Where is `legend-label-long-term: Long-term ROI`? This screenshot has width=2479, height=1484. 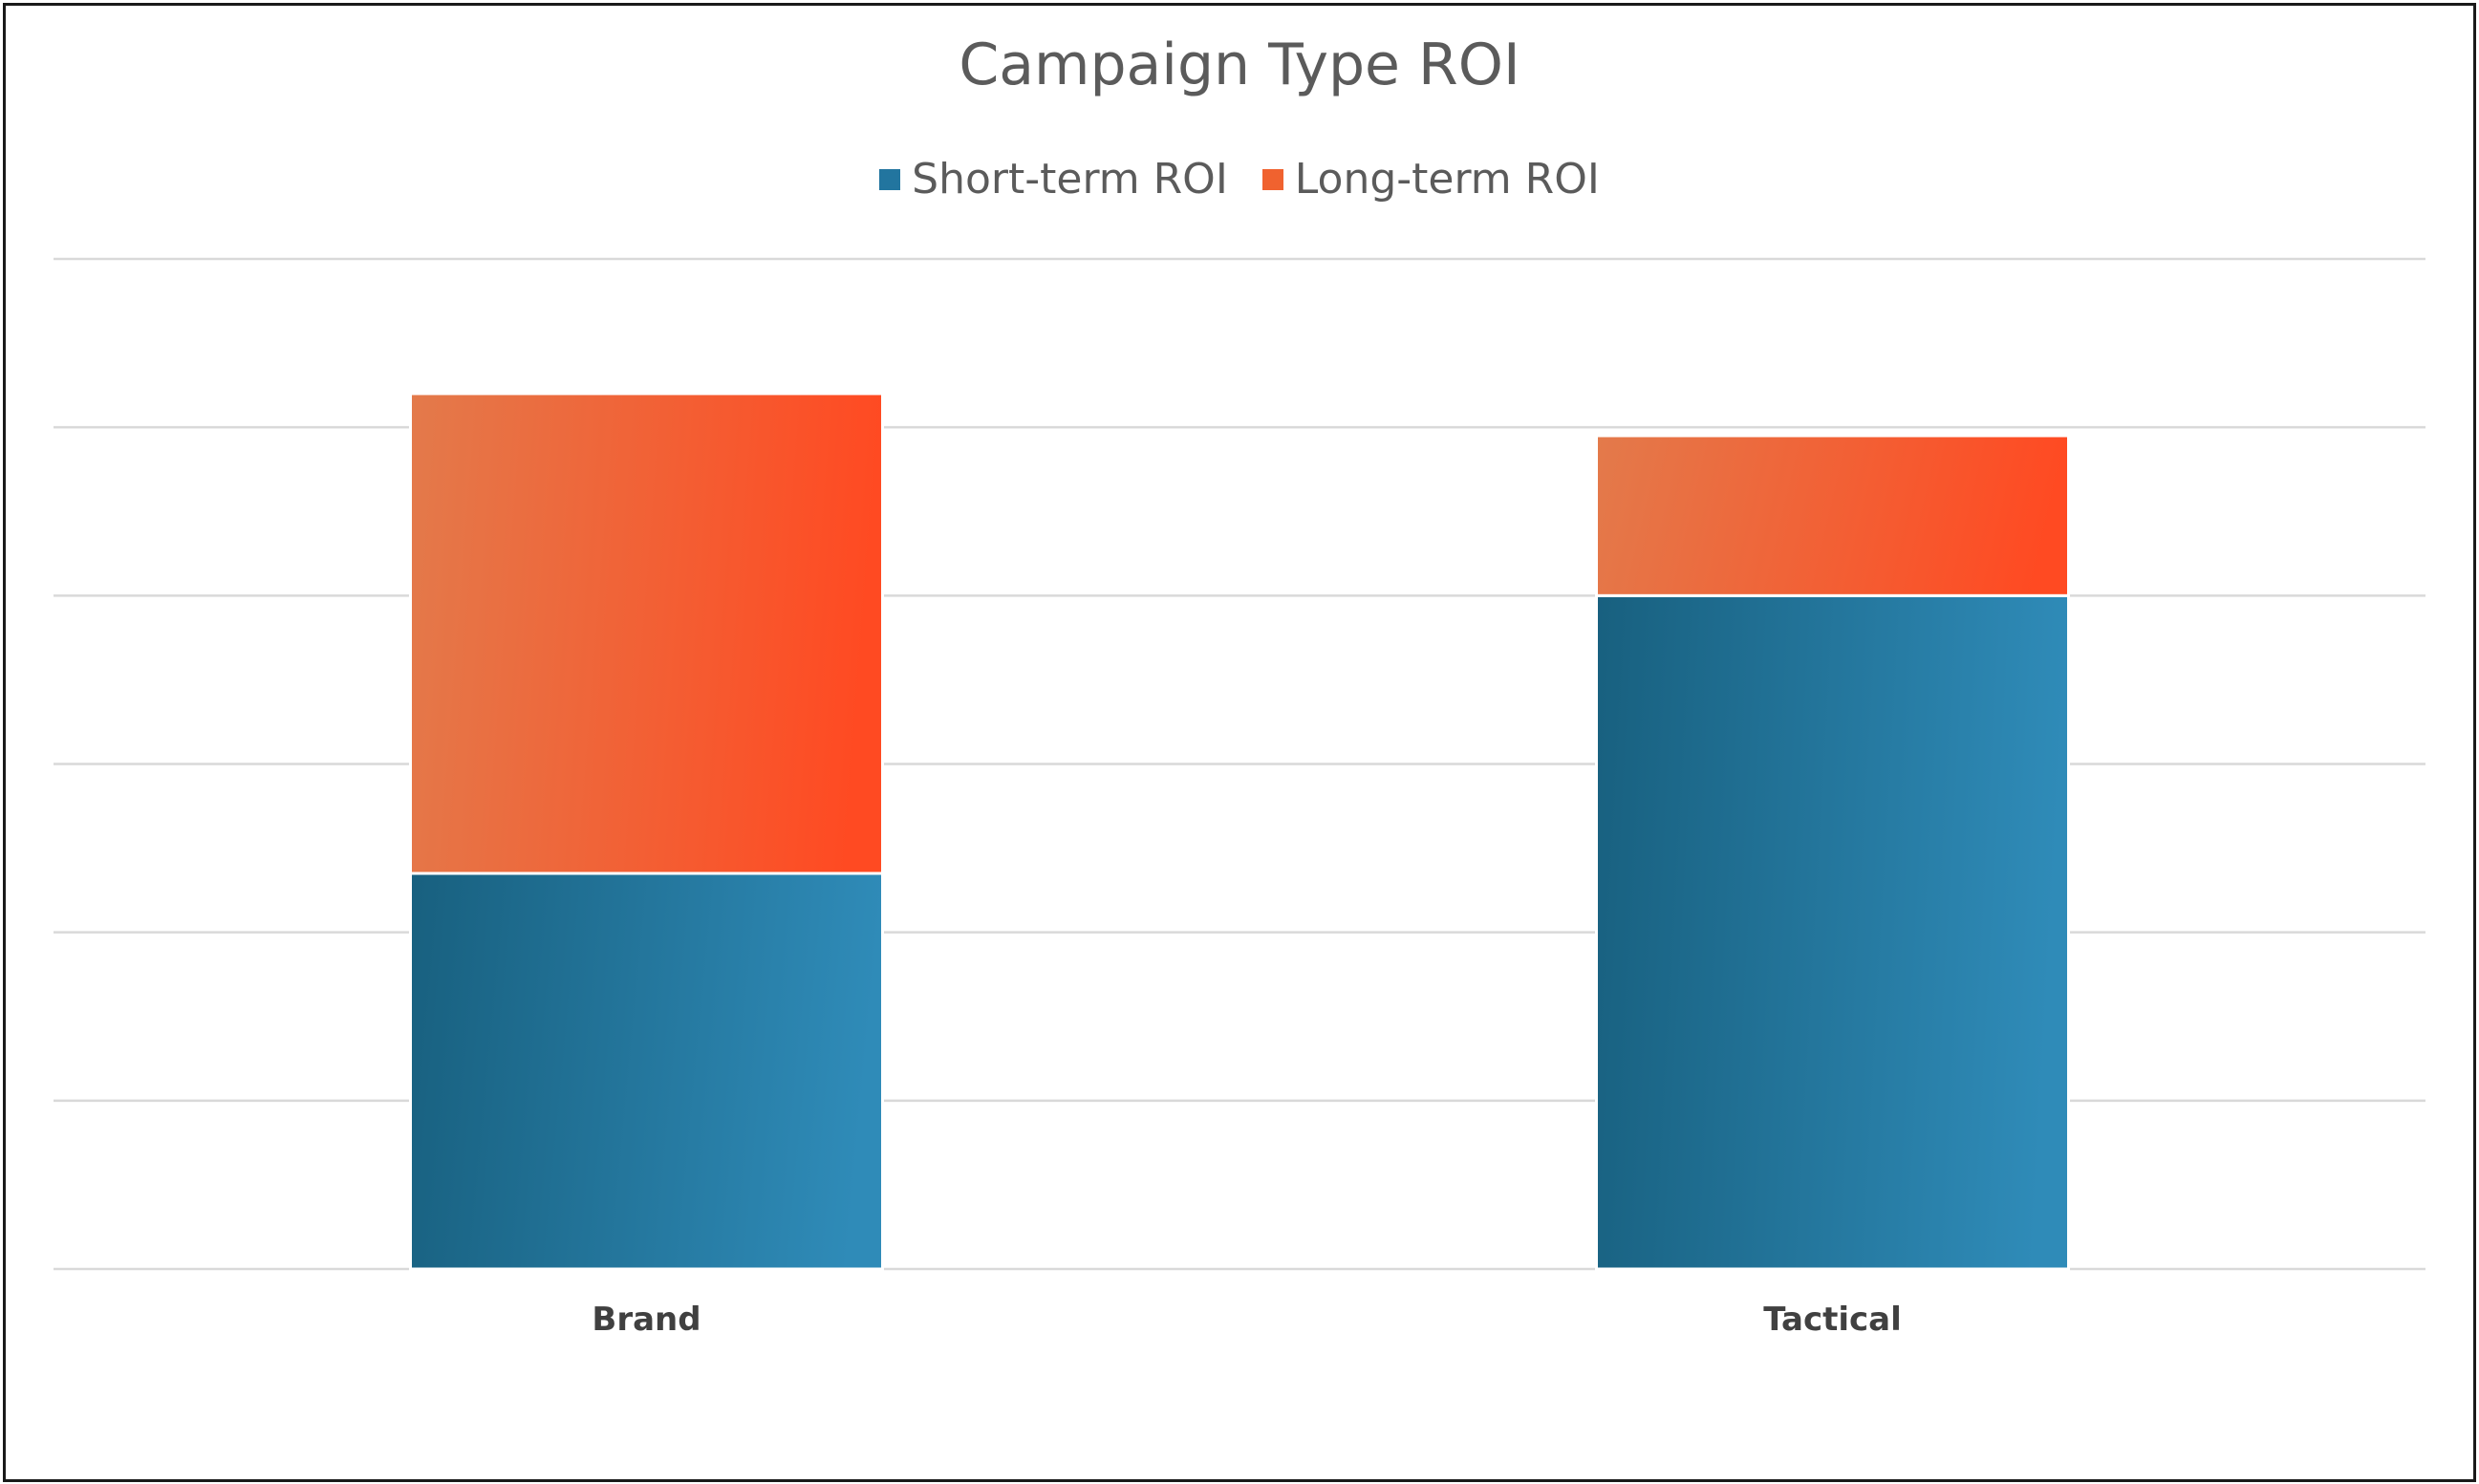 legend-label-long-term: Long-term ROI is located at coordinates (1447, 179).